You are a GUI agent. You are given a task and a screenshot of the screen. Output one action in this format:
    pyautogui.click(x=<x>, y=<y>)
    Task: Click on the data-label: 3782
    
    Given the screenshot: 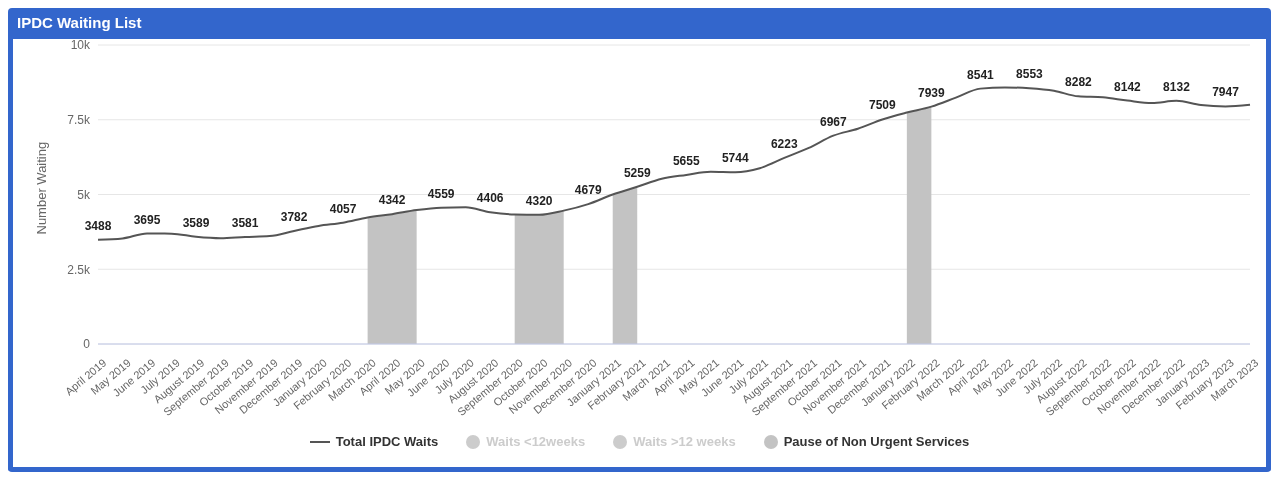 What is the action you would take?
    pyautogui.click(x=294, y=216)
    